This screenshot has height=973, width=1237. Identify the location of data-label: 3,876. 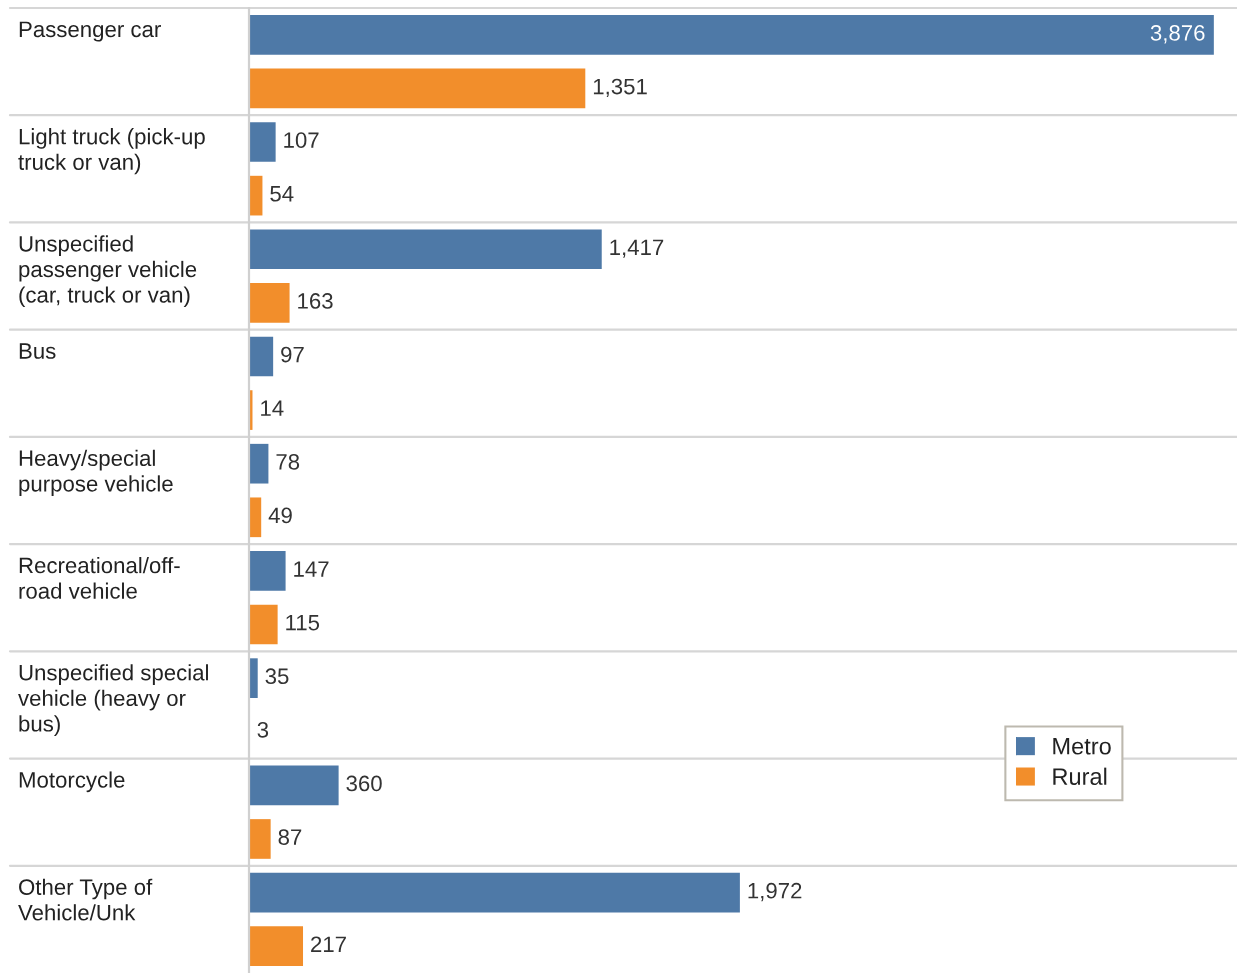
(1177, 34).